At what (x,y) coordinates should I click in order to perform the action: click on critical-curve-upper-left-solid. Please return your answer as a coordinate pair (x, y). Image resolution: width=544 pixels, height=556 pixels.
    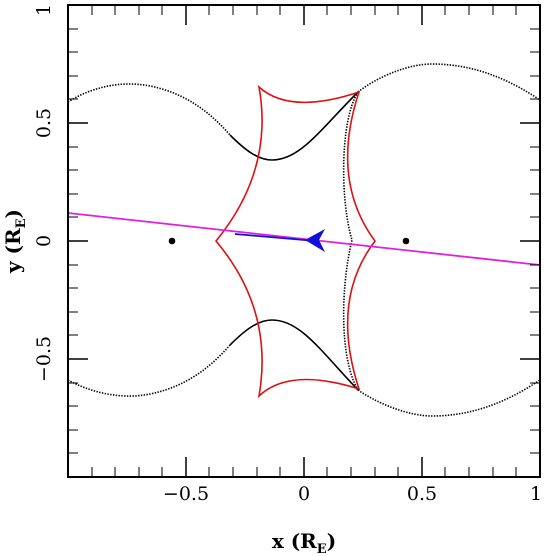
    Looking at the image, I should click on (294, 126).